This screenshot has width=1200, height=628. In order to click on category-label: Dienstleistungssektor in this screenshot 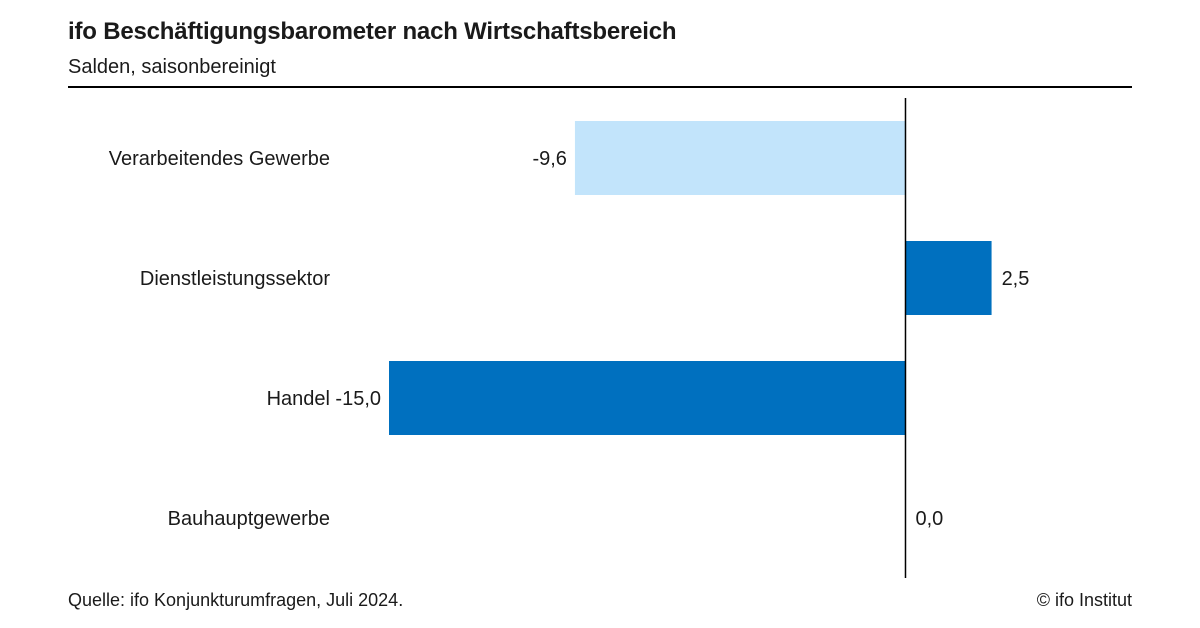, I will do `click(235, 279)`.